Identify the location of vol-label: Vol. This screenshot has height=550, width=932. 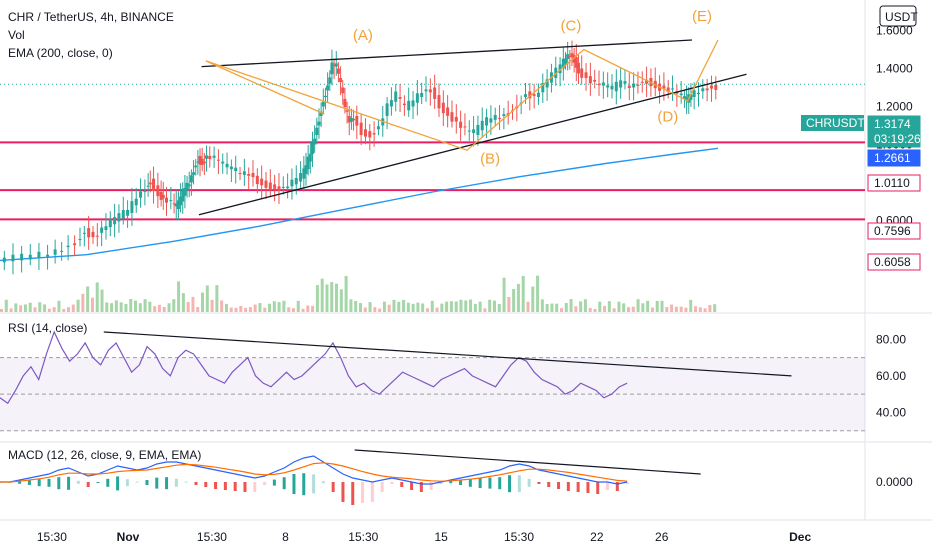
(16, 35).